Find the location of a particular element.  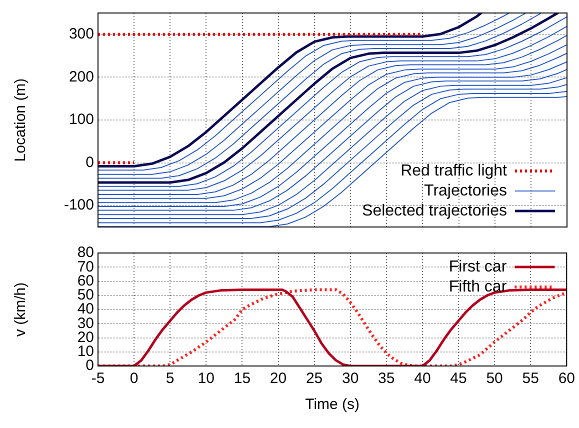

x-tick-label: 20 is located at coordinates (278, 379).